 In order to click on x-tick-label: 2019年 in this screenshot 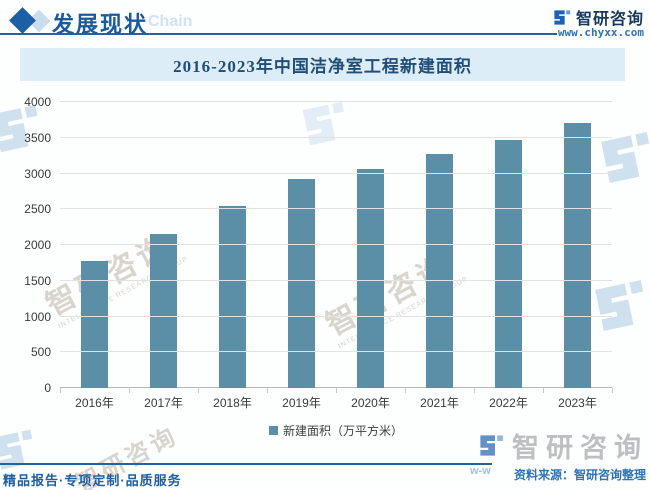, I will do `click(301, 403)`.